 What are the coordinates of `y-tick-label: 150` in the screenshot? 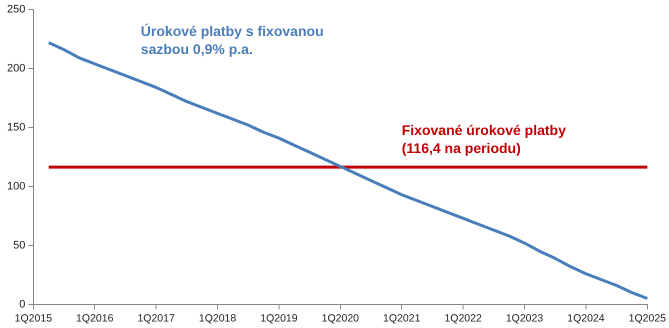 It's located at (16, 128).